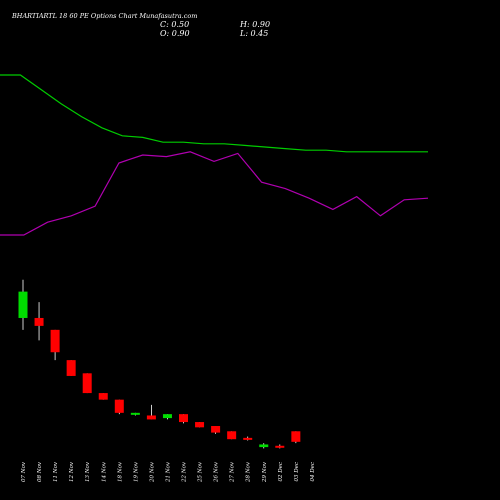 This screenshot has width=500, height=500. I want to click on close-label: C: 0.50, so click(174, 24).